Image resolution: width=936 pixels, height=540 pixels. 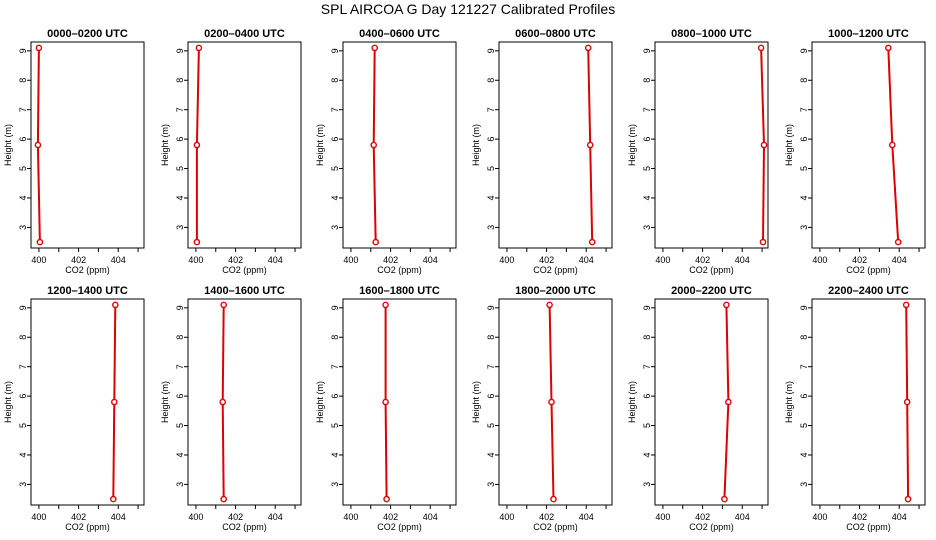 I want to click on panel-title: 0800–1000 UTC, so click(x=711, y=34).